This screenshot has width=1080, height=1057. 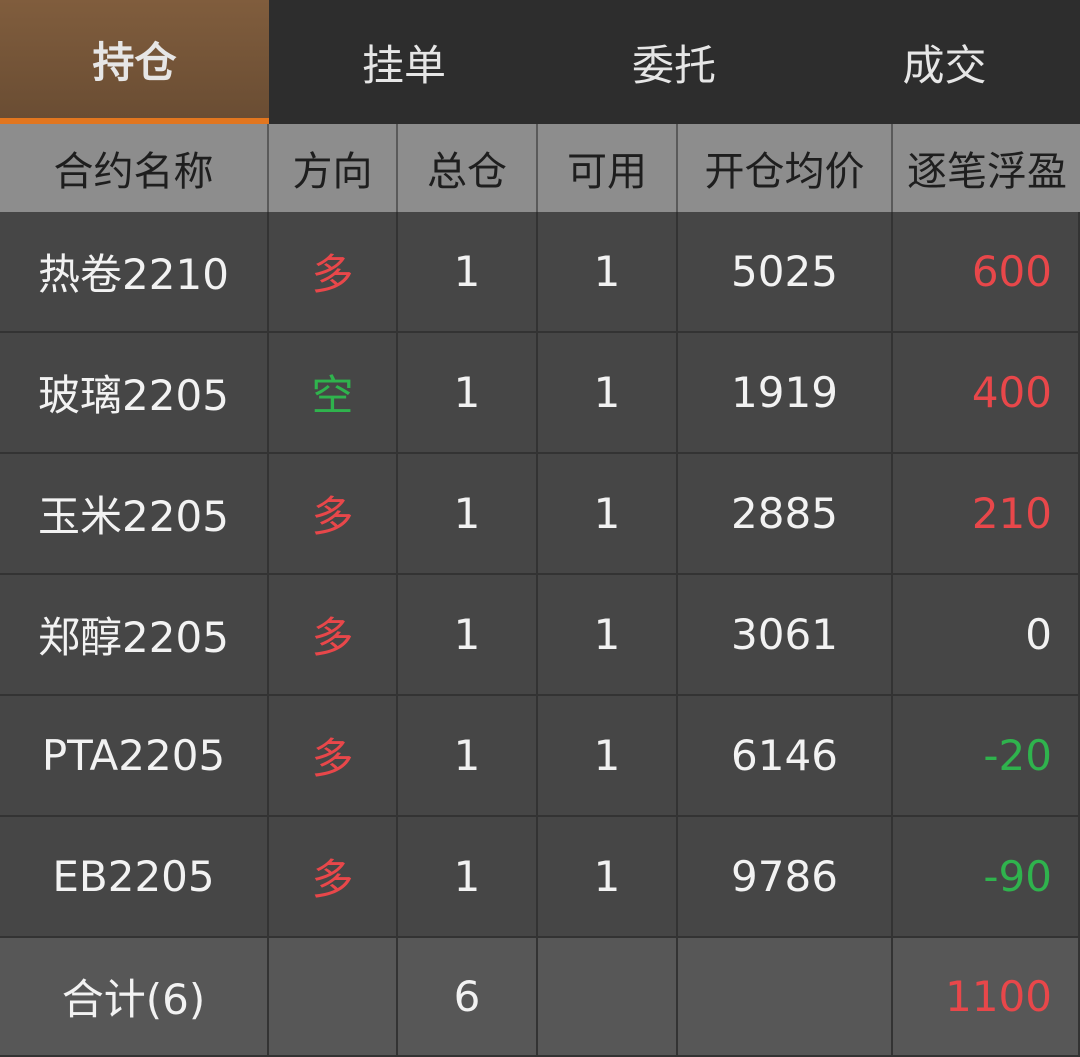 What do you see at coordinates (785, 514) in the screenshot?
I see `cell-avg-price: 2885` at bounding box center [785, 514].